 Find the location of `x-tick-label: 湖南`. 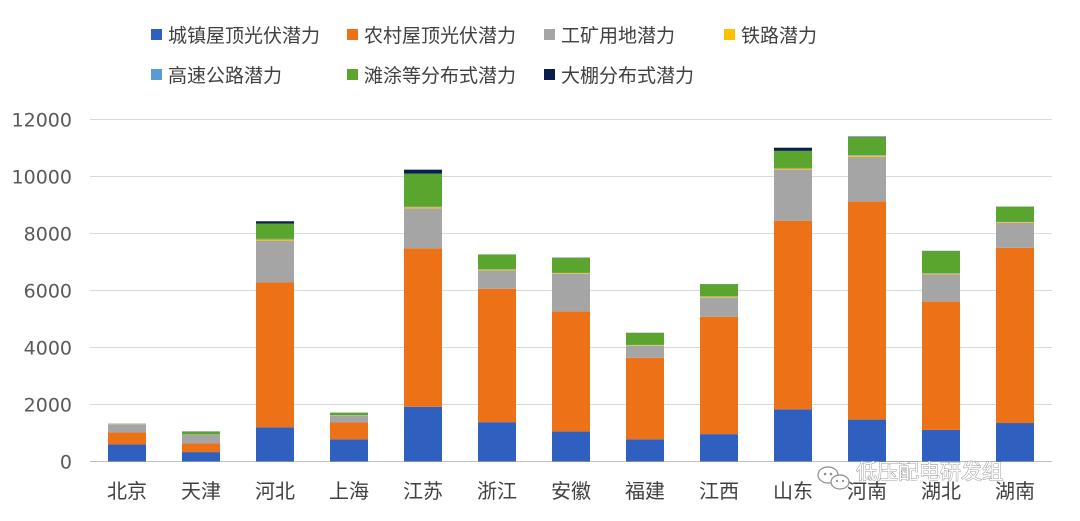

x-tick-label: 湖南 is located at coordinates (1015, 491).